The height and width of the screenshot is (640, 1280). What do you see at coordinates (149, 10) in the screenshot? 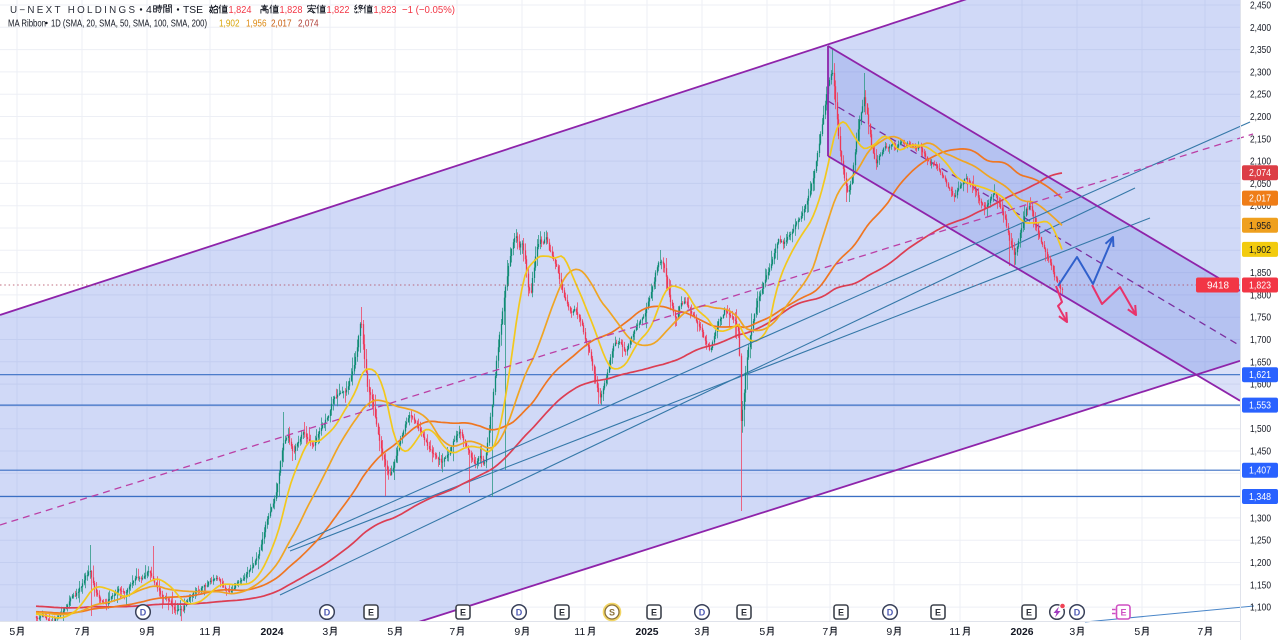
I see `svg-text: 4` at bounding box center [149, 10].